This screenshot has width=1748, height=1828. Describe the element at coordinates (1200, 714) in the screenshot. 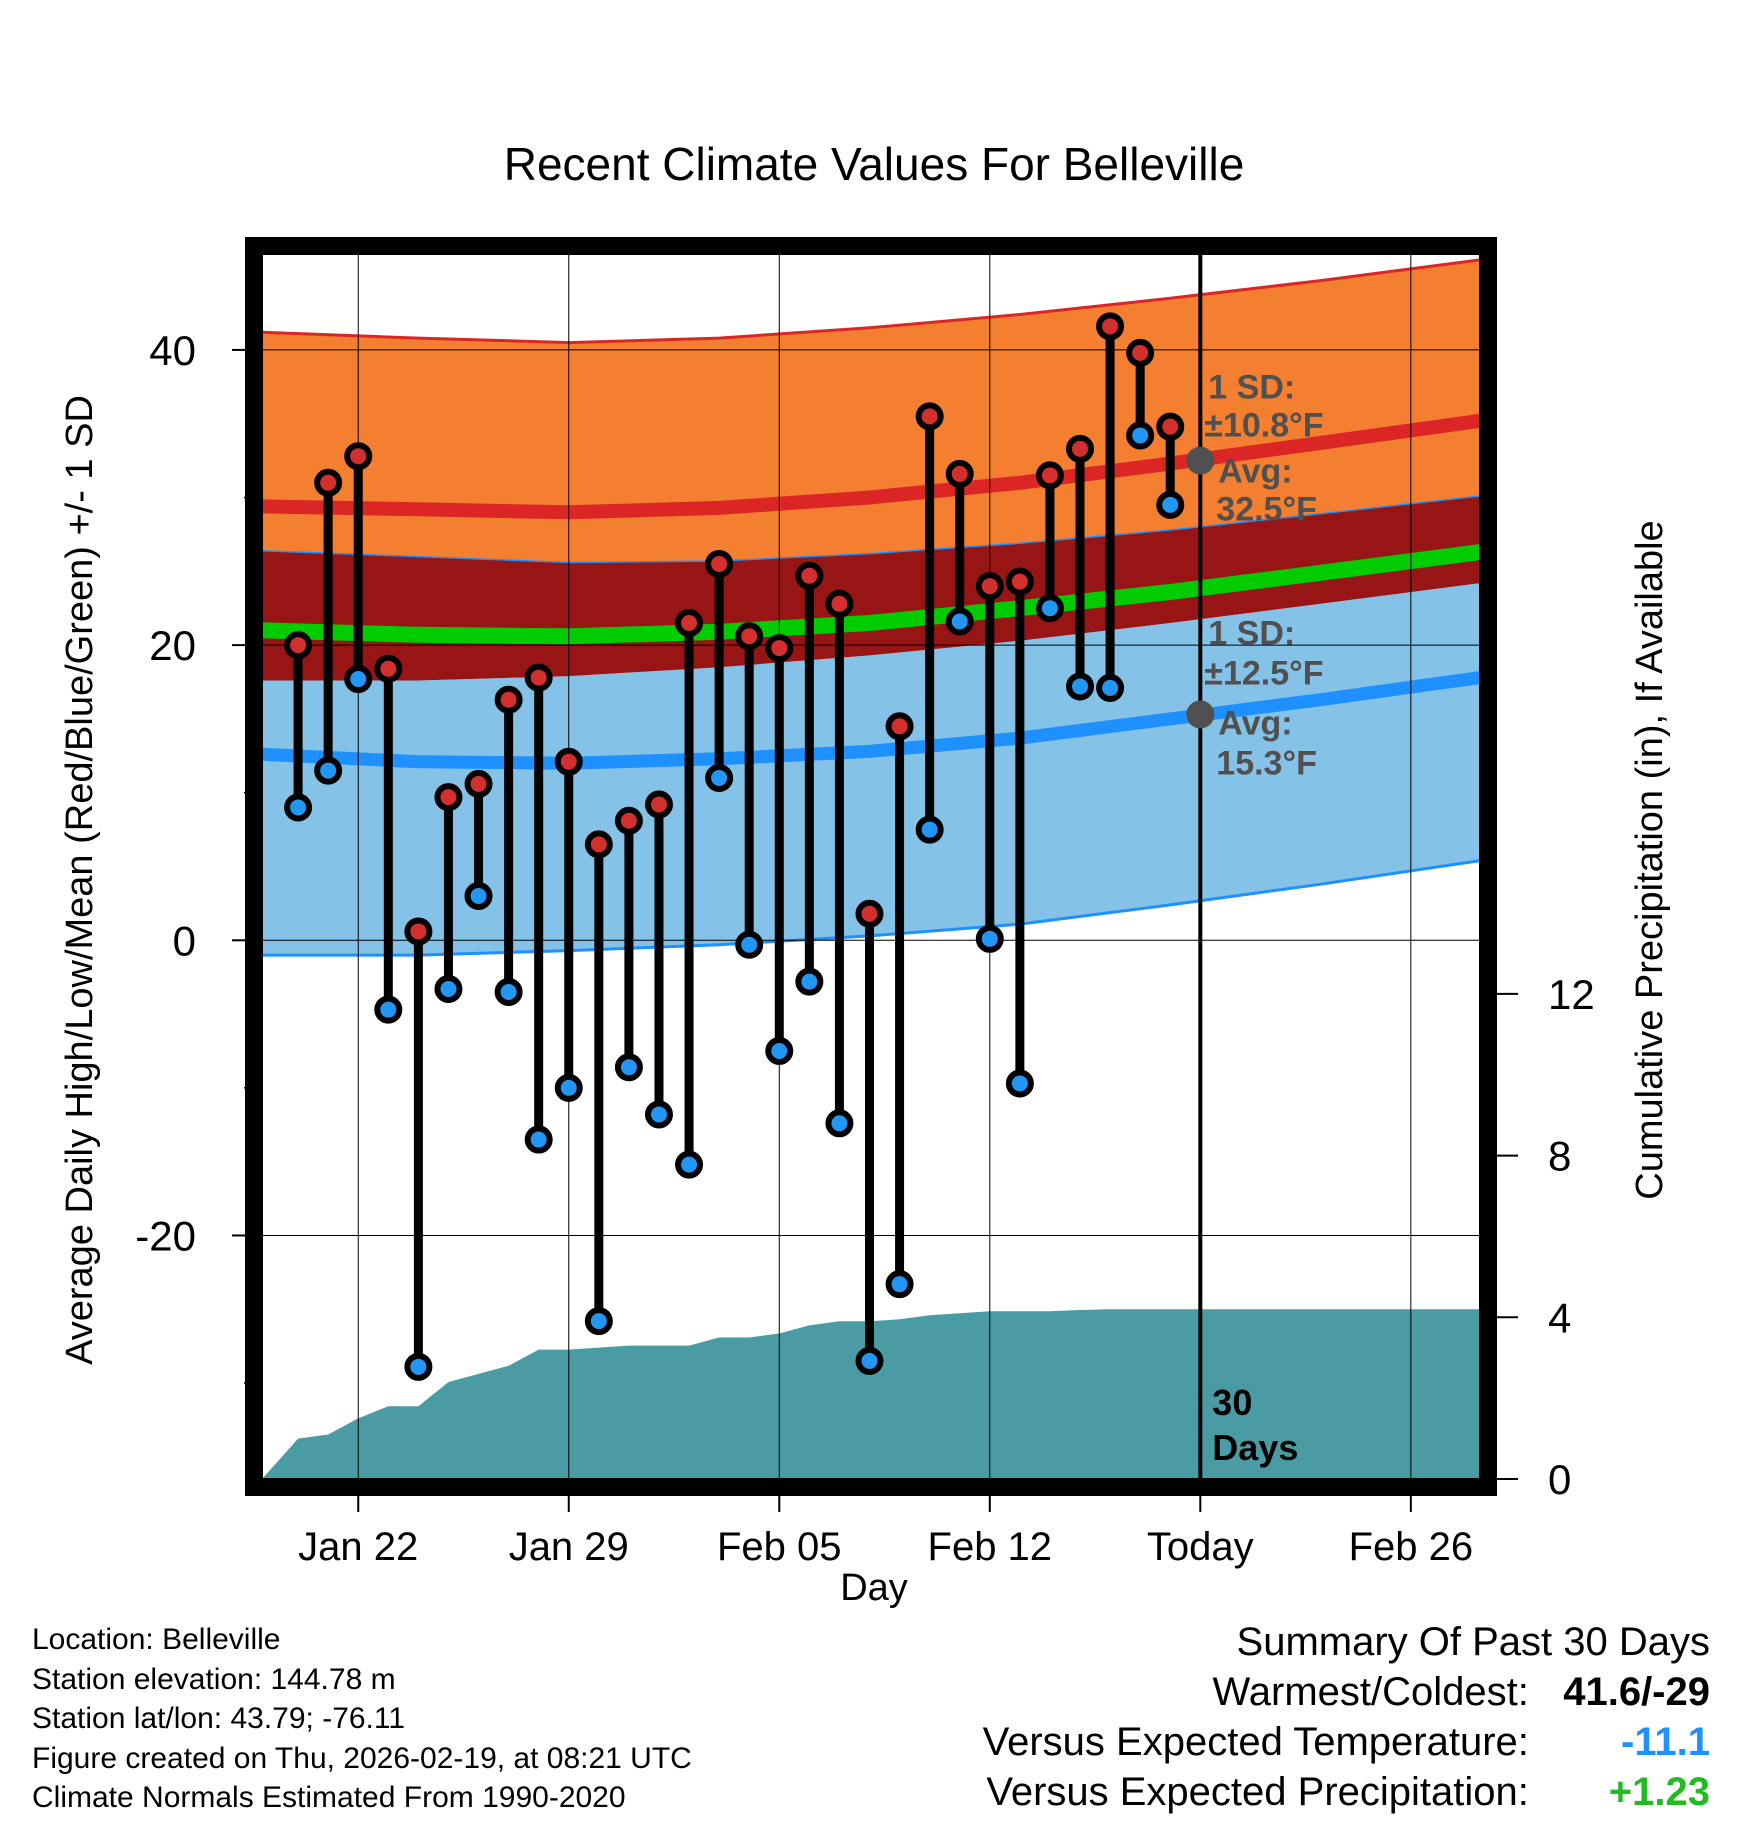

I see `low-avg-marker` at that location.